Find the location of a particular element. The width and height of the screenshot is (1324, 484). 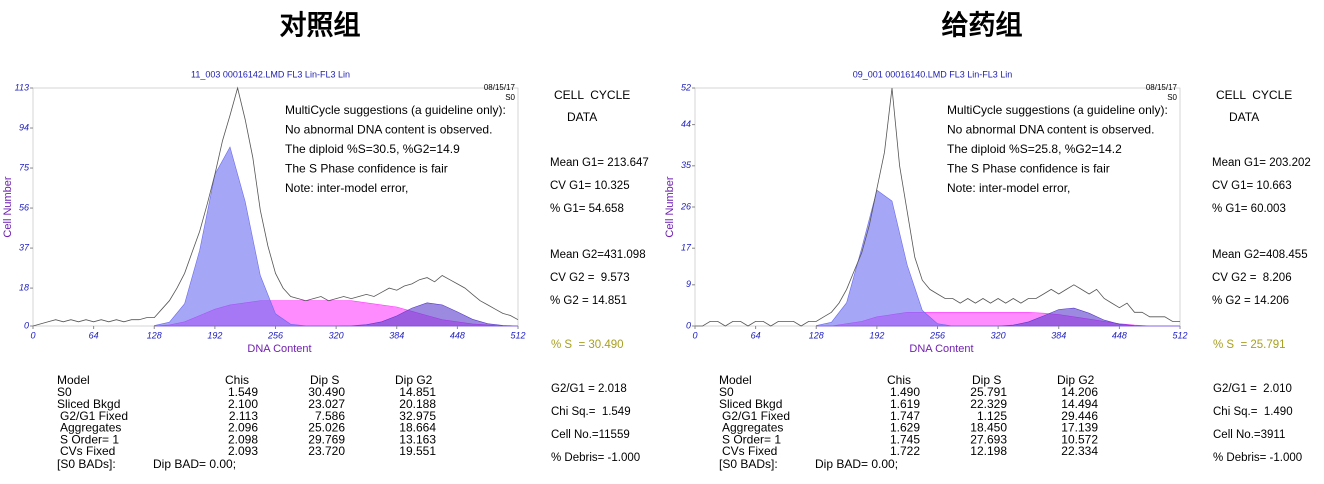

y-tick-label: 26 is located at coordinates (685, 206).